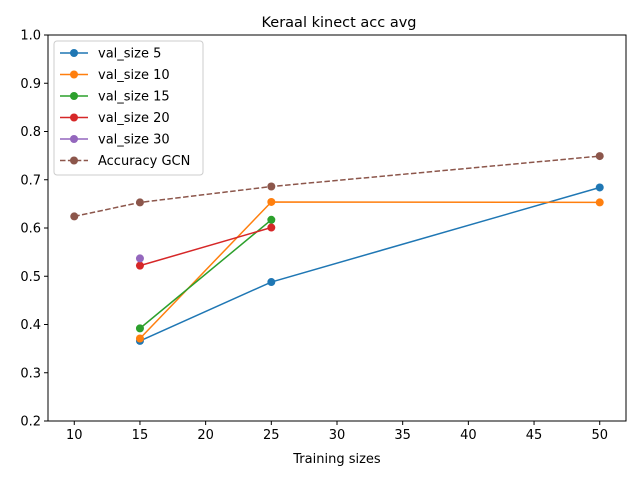 The width and height of the screenshot is (640, 480). Describe the element at coordinates (271, 435) in the screenshot. I see `x-tick-label: 25` at that location.